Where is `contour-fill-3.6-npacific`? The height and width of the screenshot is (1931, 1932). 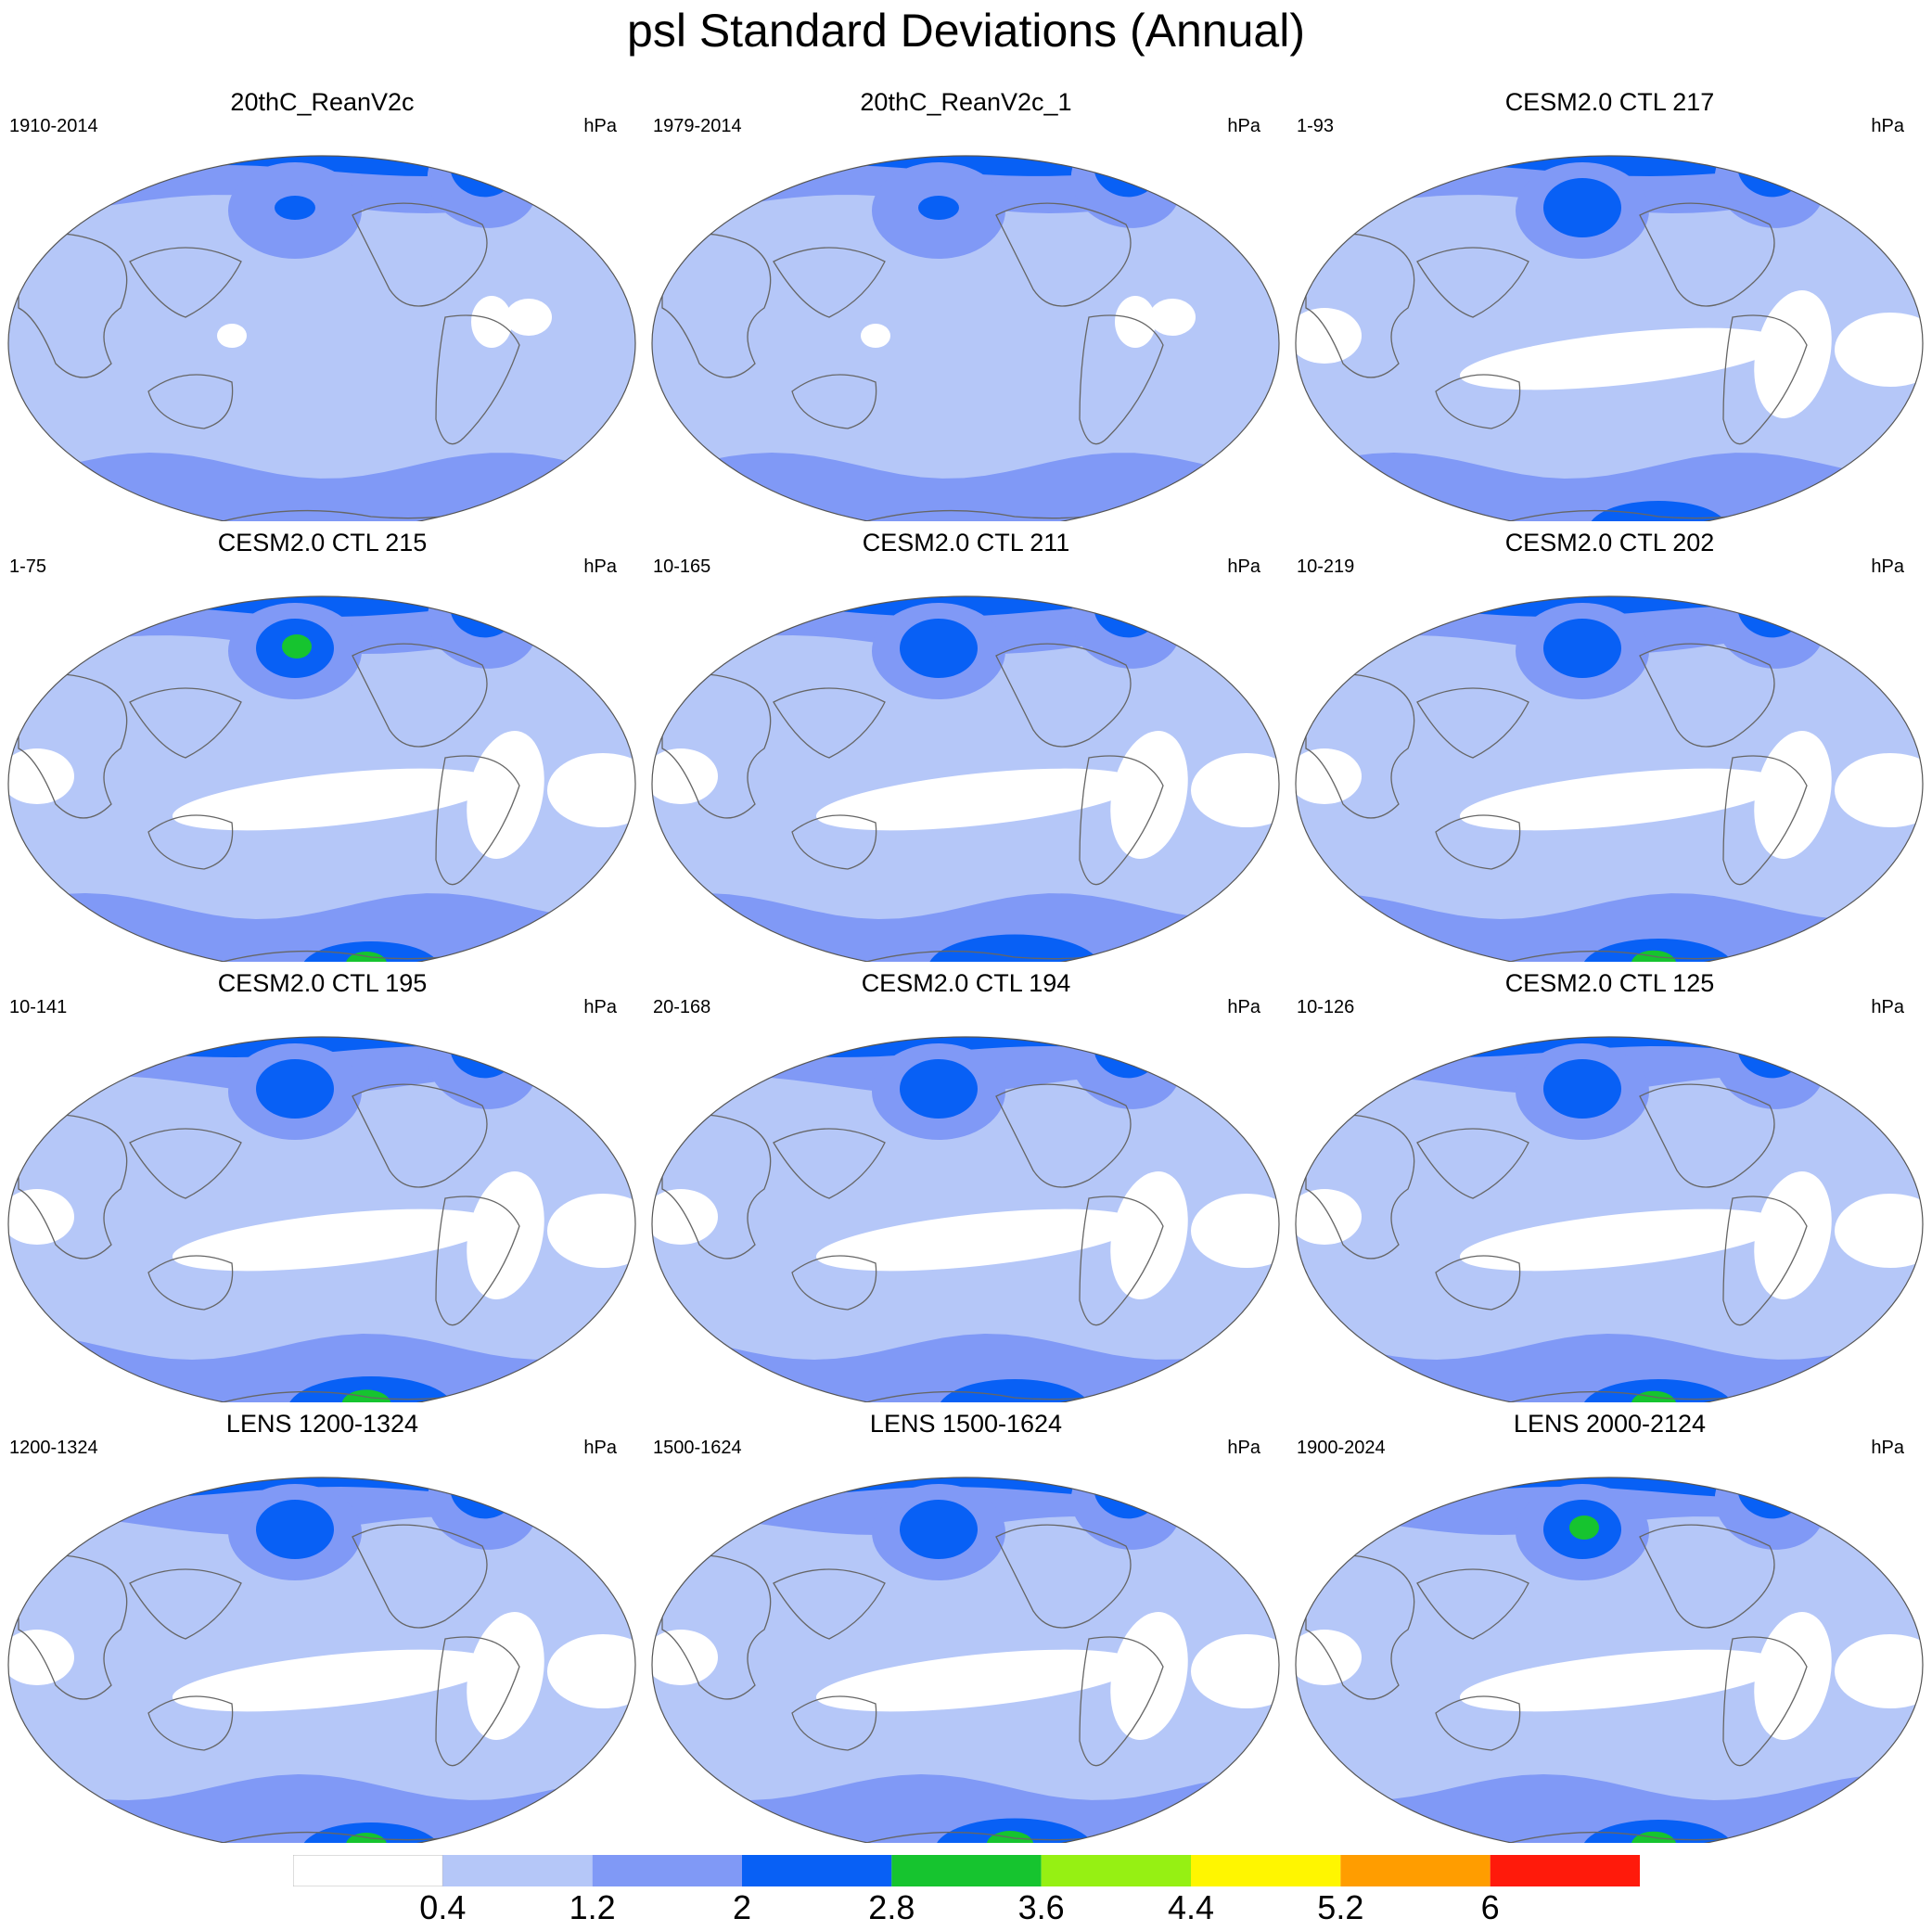
contour-fill-3.6-npacific is located at coordinates (1584, 1528).